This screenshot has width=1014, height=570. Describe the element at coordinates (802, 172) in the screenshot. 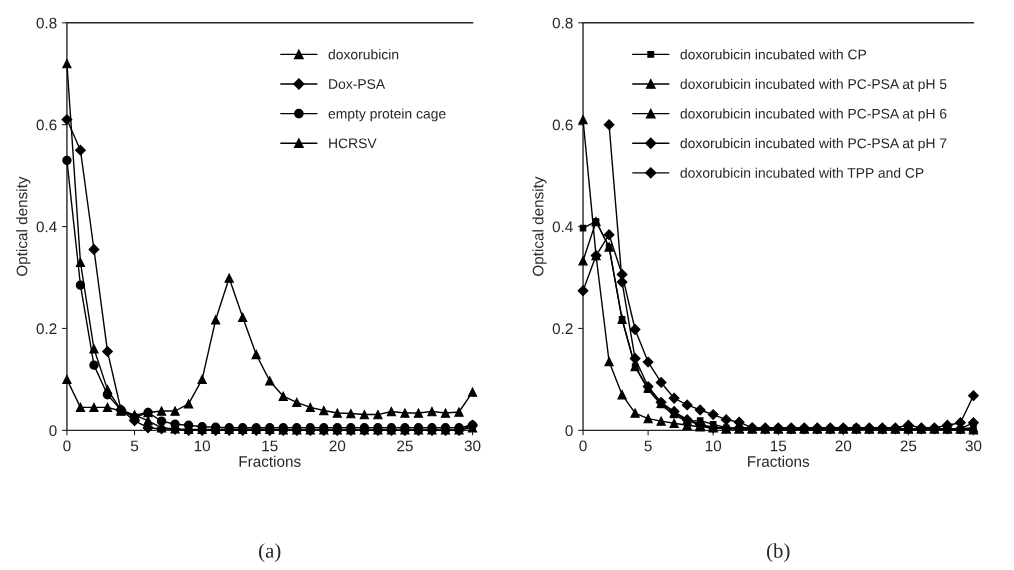

I see `legend-label: doxorubicin incubated with TPP and CP` at that location.